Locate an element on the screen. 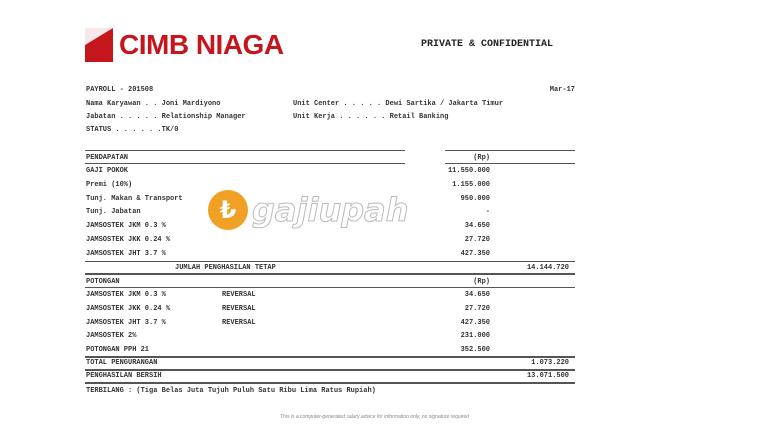 Image resolution: width=768 pixels, height=432 pixels. cimb-niaga-logo: CIMB NIAGA is located at coordinates (184, 45).